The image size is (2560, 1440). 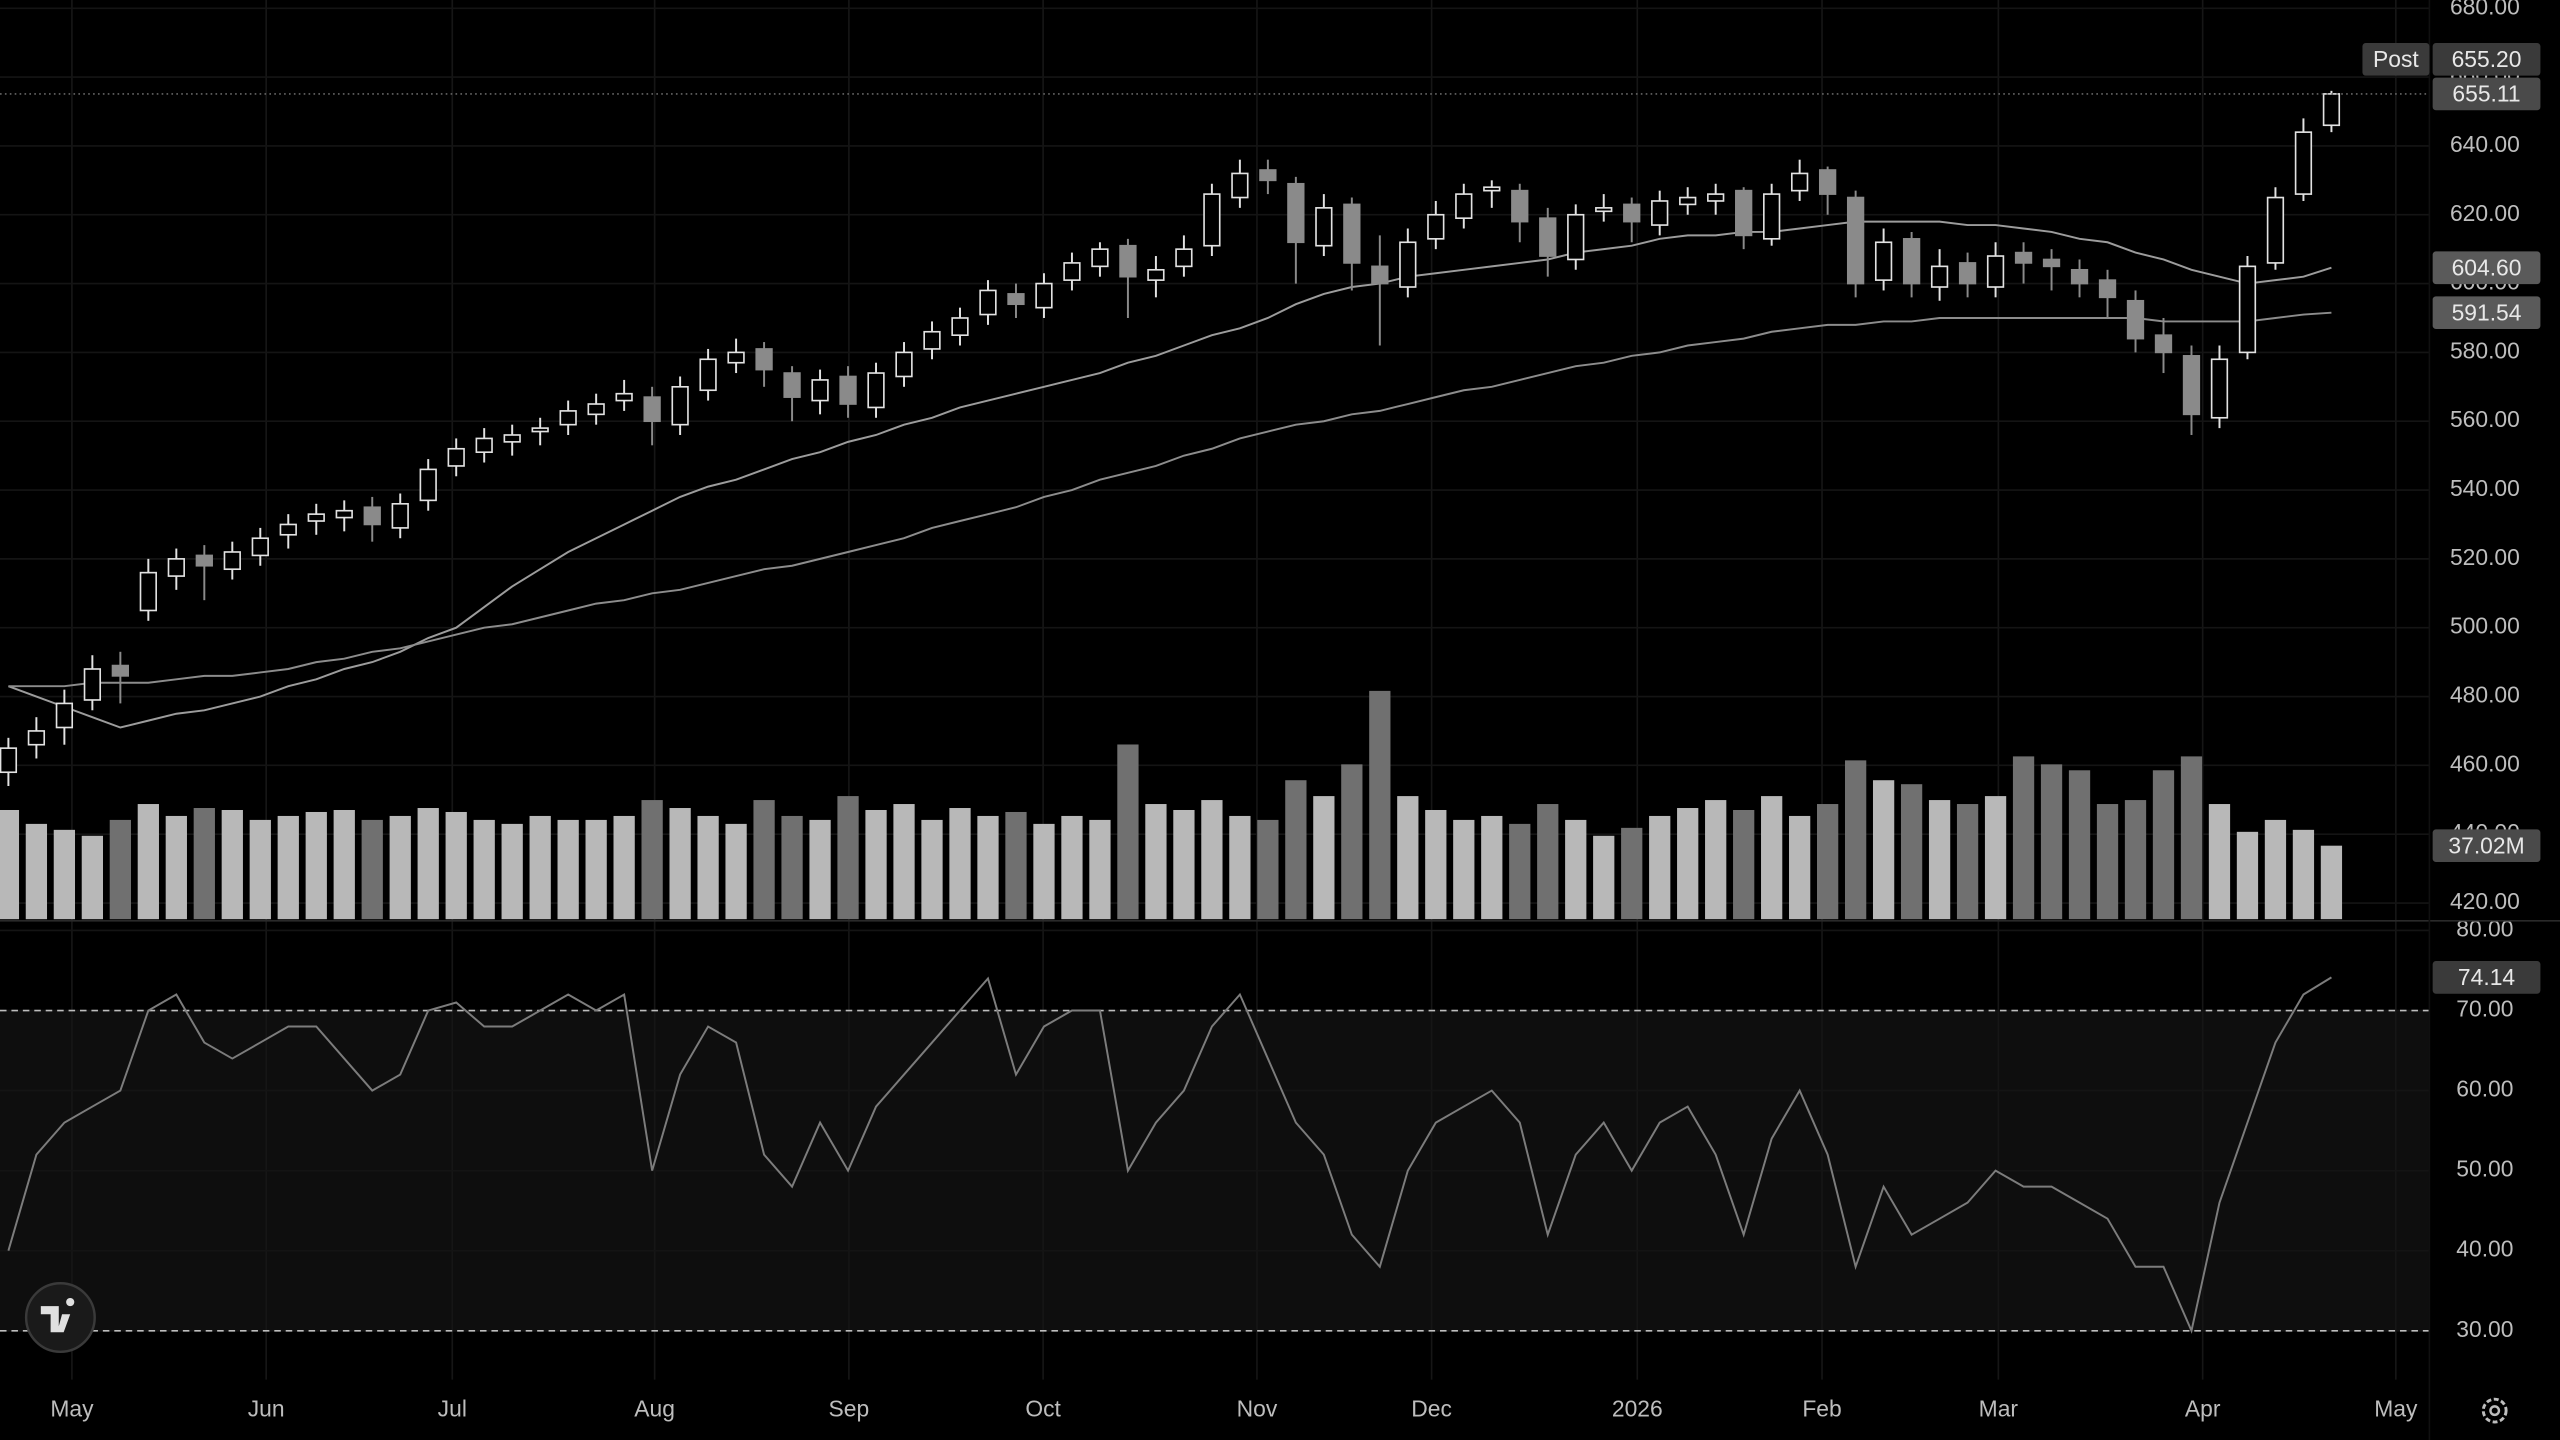 I want to click on rsi-tick-label: 60.00, so click(x=2484, y=1089).